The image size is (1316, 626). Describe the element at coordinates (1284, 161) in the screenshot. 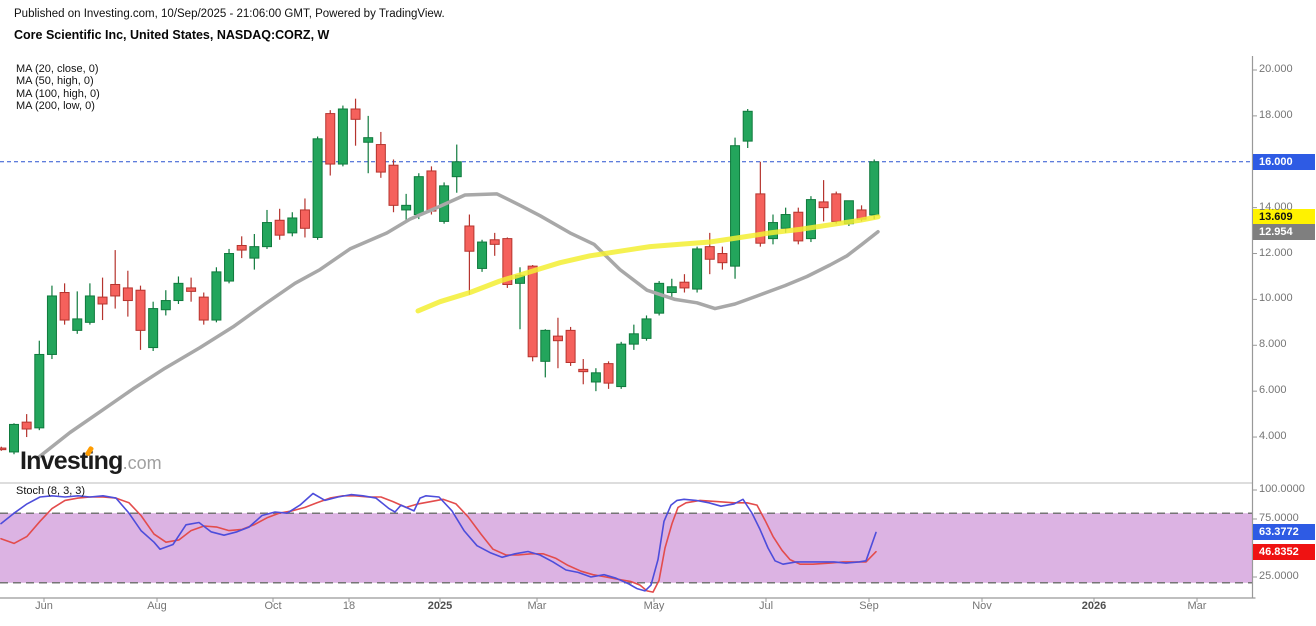

I see `last-price-badge: 16.000` at that location.